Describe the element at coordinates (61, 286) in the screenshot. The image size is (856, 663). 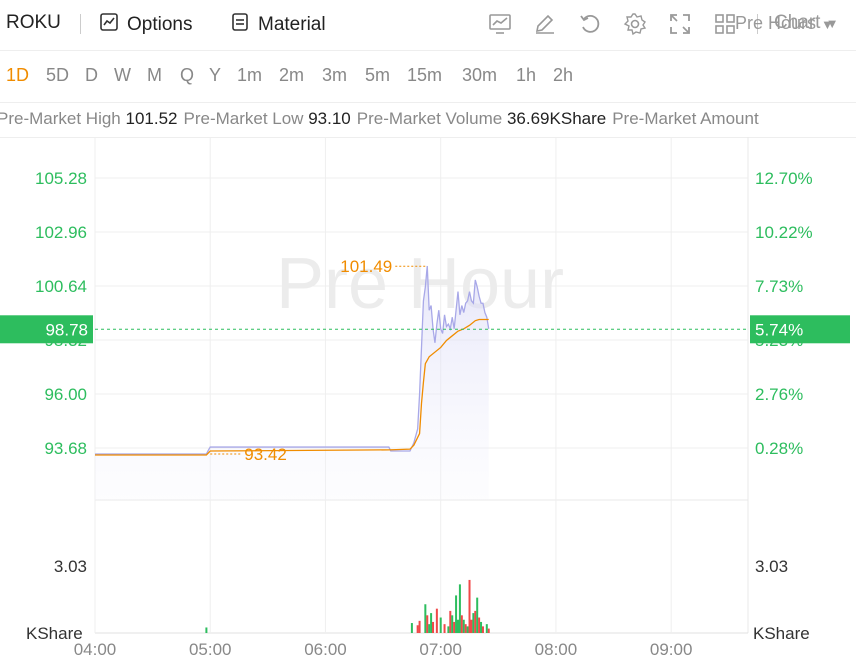
I see `price-tick-label: 100.64` at that location.